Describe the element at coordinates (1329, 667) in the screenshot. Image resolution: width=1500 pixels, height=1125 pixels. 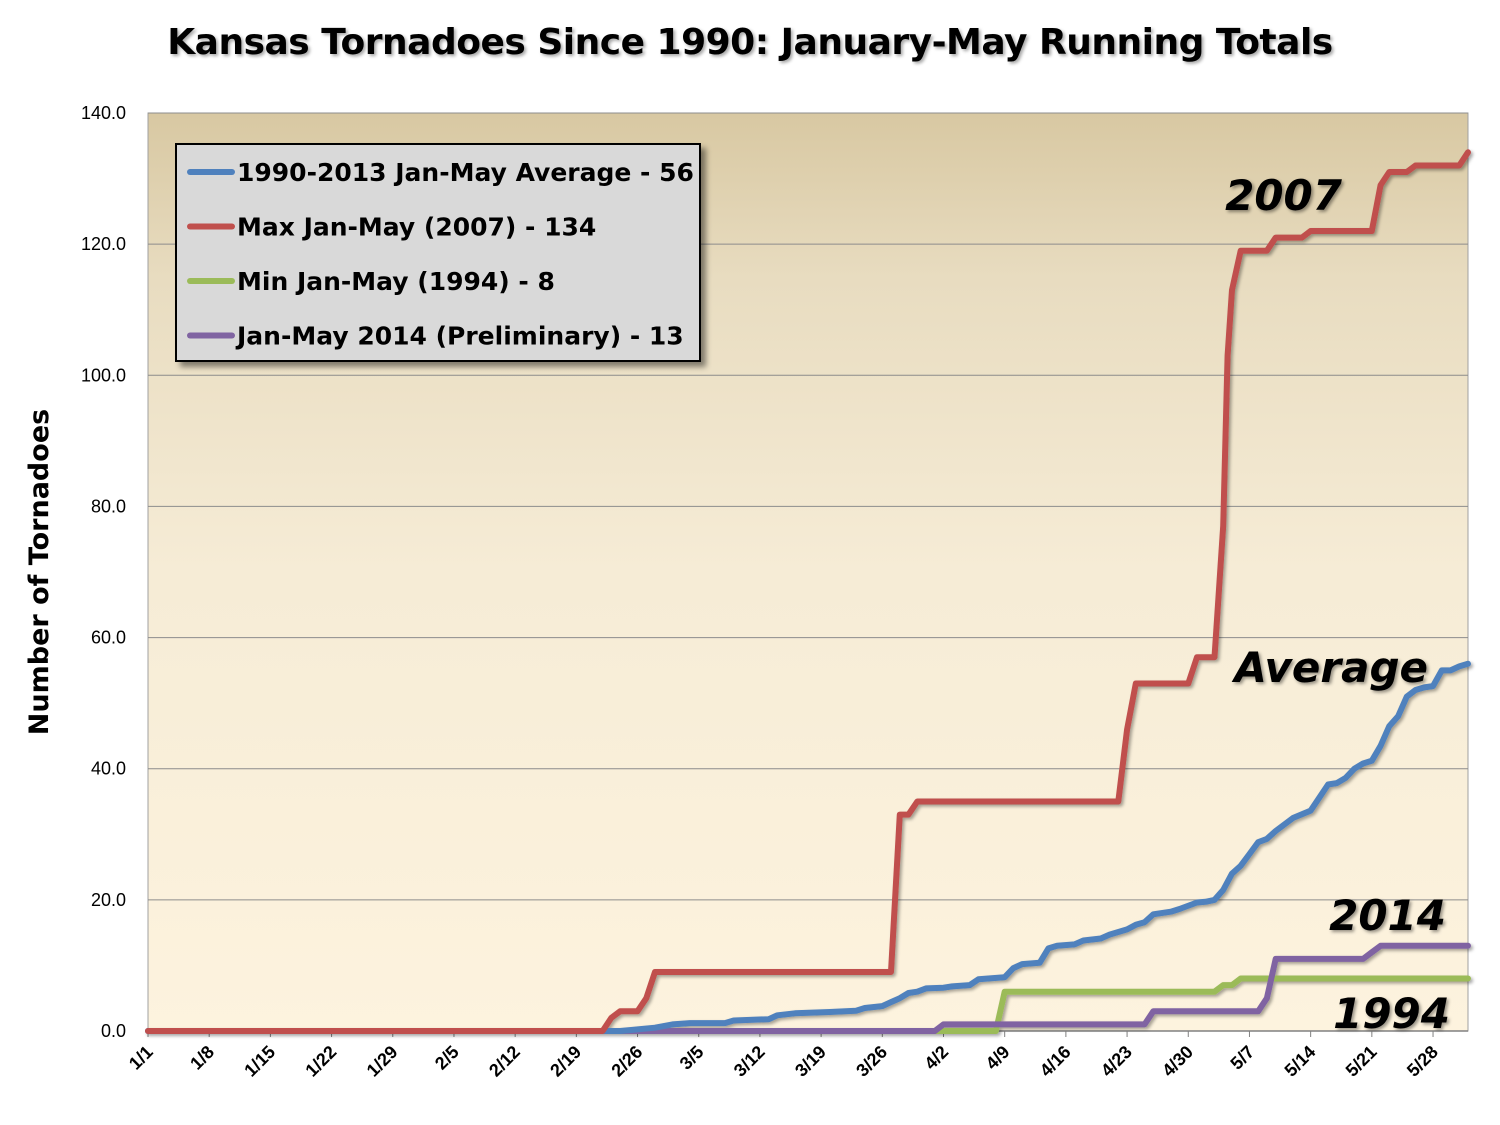
I see `annotation-average: Average` at that location.